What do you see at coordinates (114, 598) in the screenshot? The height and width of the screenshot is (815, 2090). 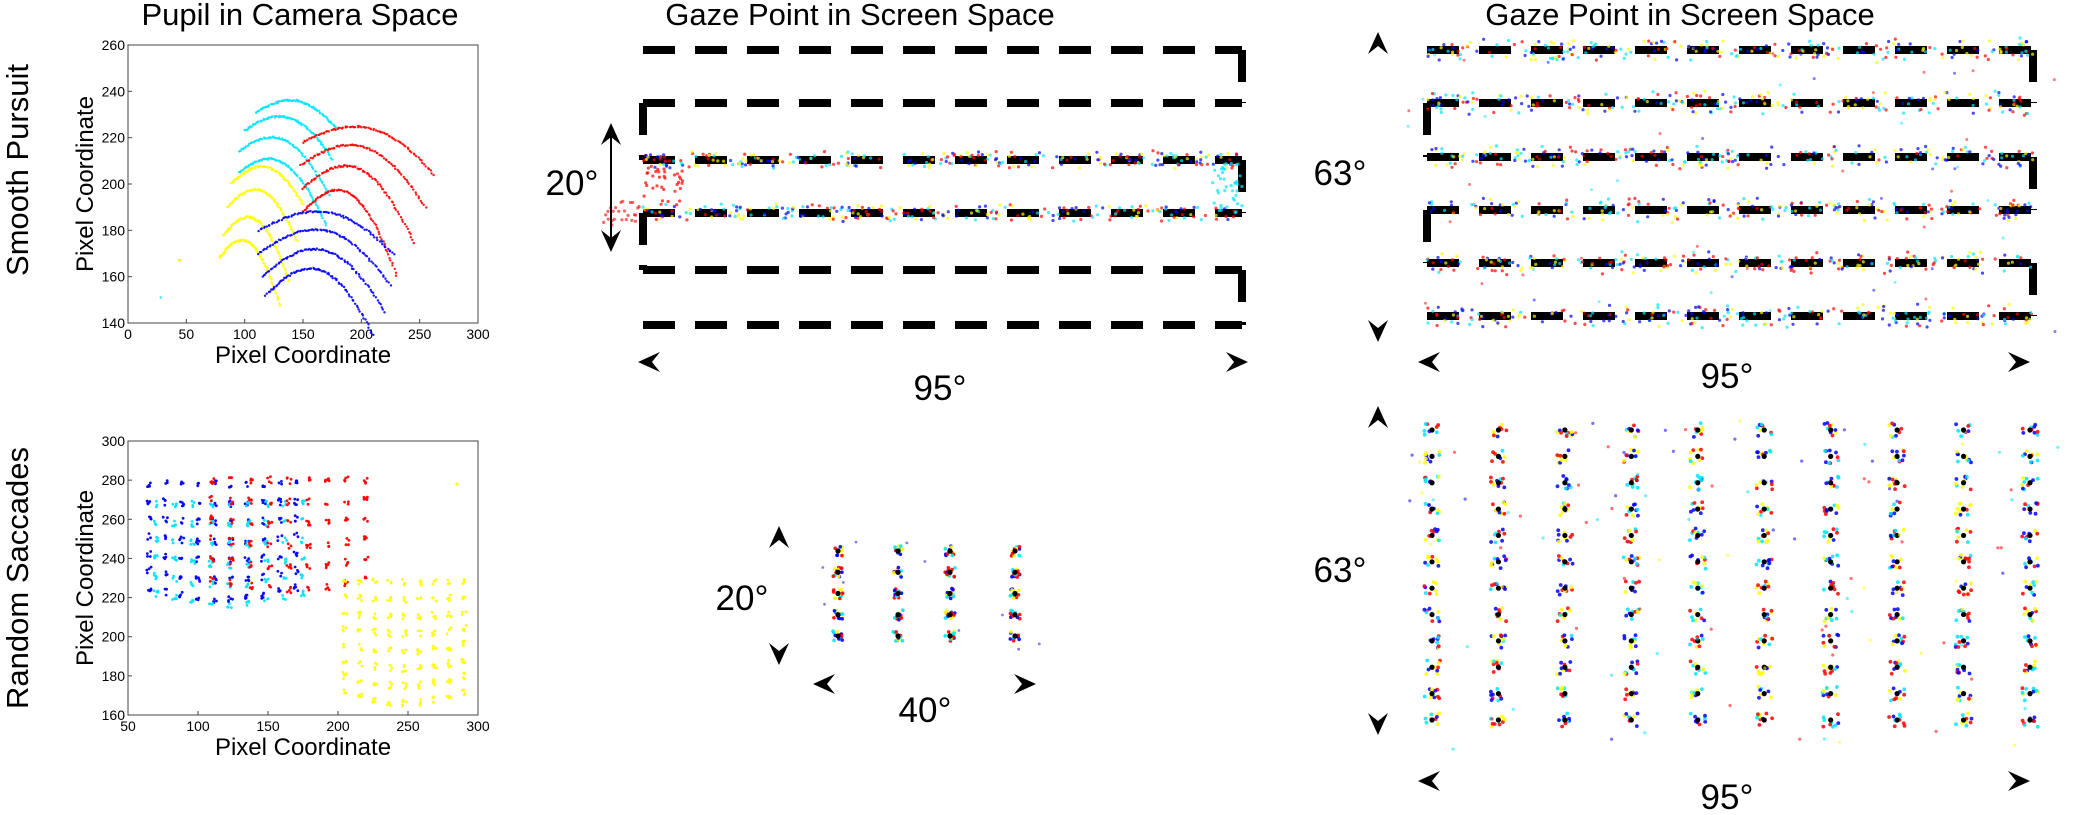 I see `y-tick-label: 220` at bounding box center [114, 598].